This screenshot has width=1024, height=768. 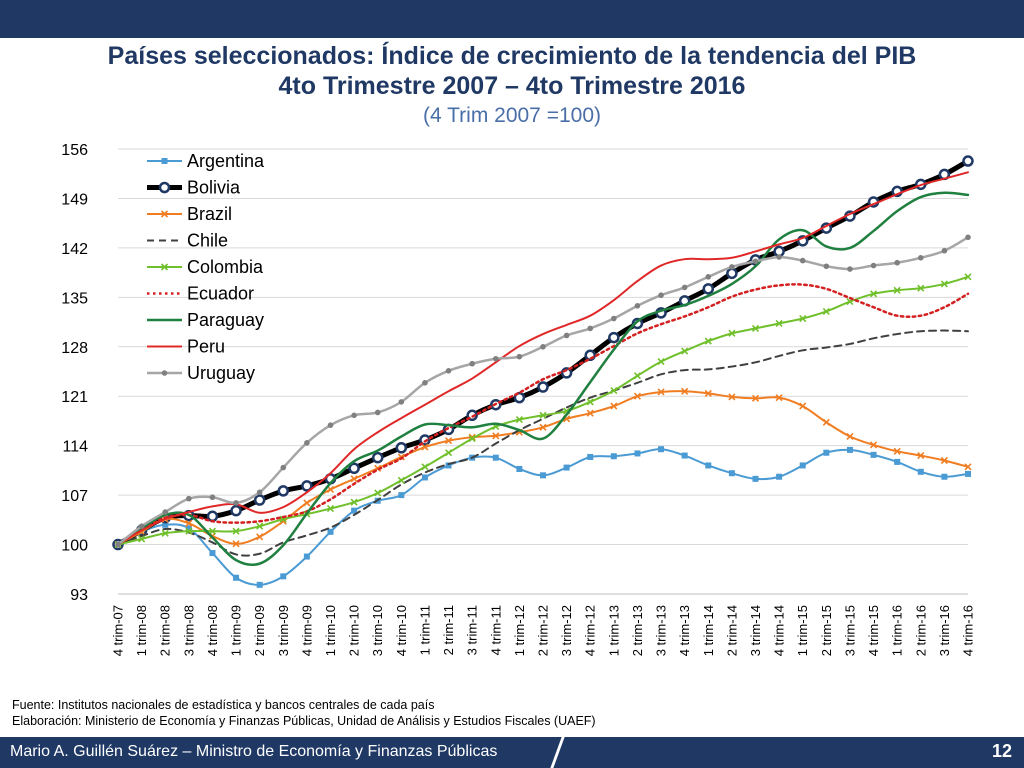 What do you see at coordinates (968, 630) in the screenshot?
I see `x-tick-label: 4 trim-16` at bounding box center [968, 630].